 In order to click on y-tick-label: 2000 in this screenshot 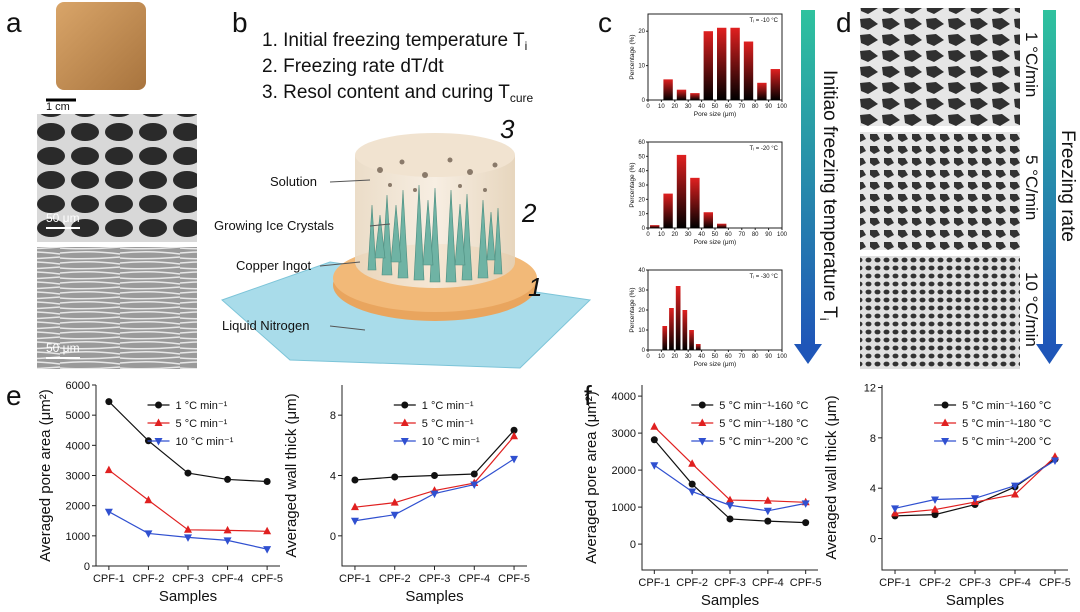, I will do `click(78, 507)`.